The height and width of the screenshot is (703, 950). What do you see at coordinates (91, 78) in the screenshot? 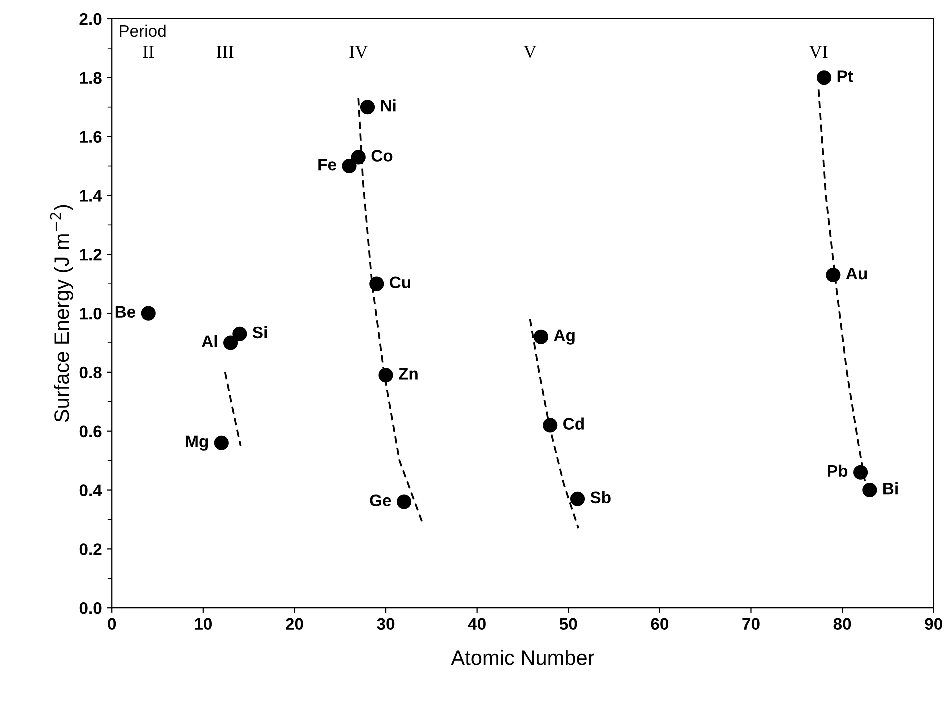
I see `y-tick-label: 1.8` at bounding box center [91, 78].